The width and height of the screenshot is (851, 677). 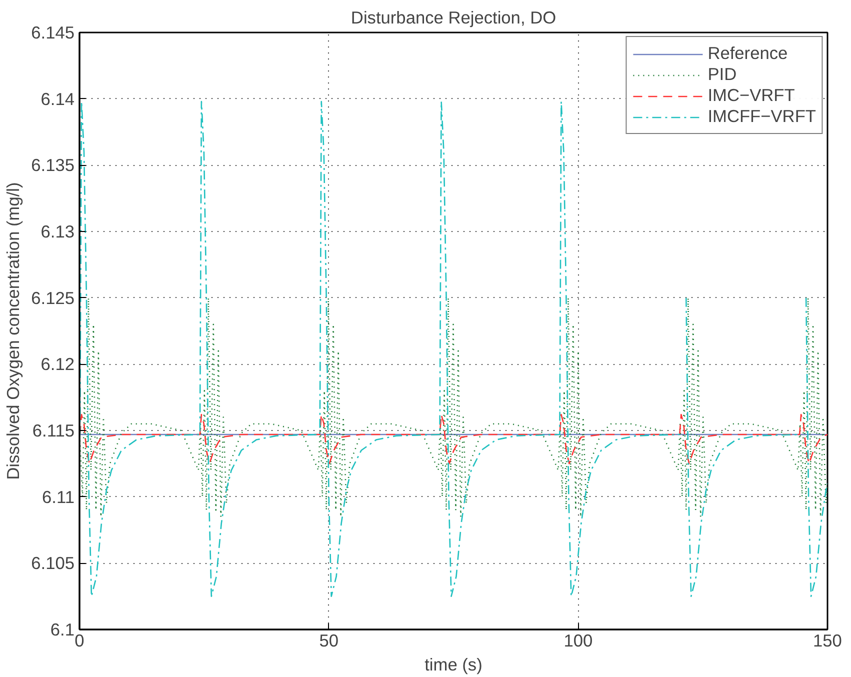 What do you see at coordinates (53, 165) in the screenshot?
I see `y-tick-label: 6.135` at bounding box center [53, 165].